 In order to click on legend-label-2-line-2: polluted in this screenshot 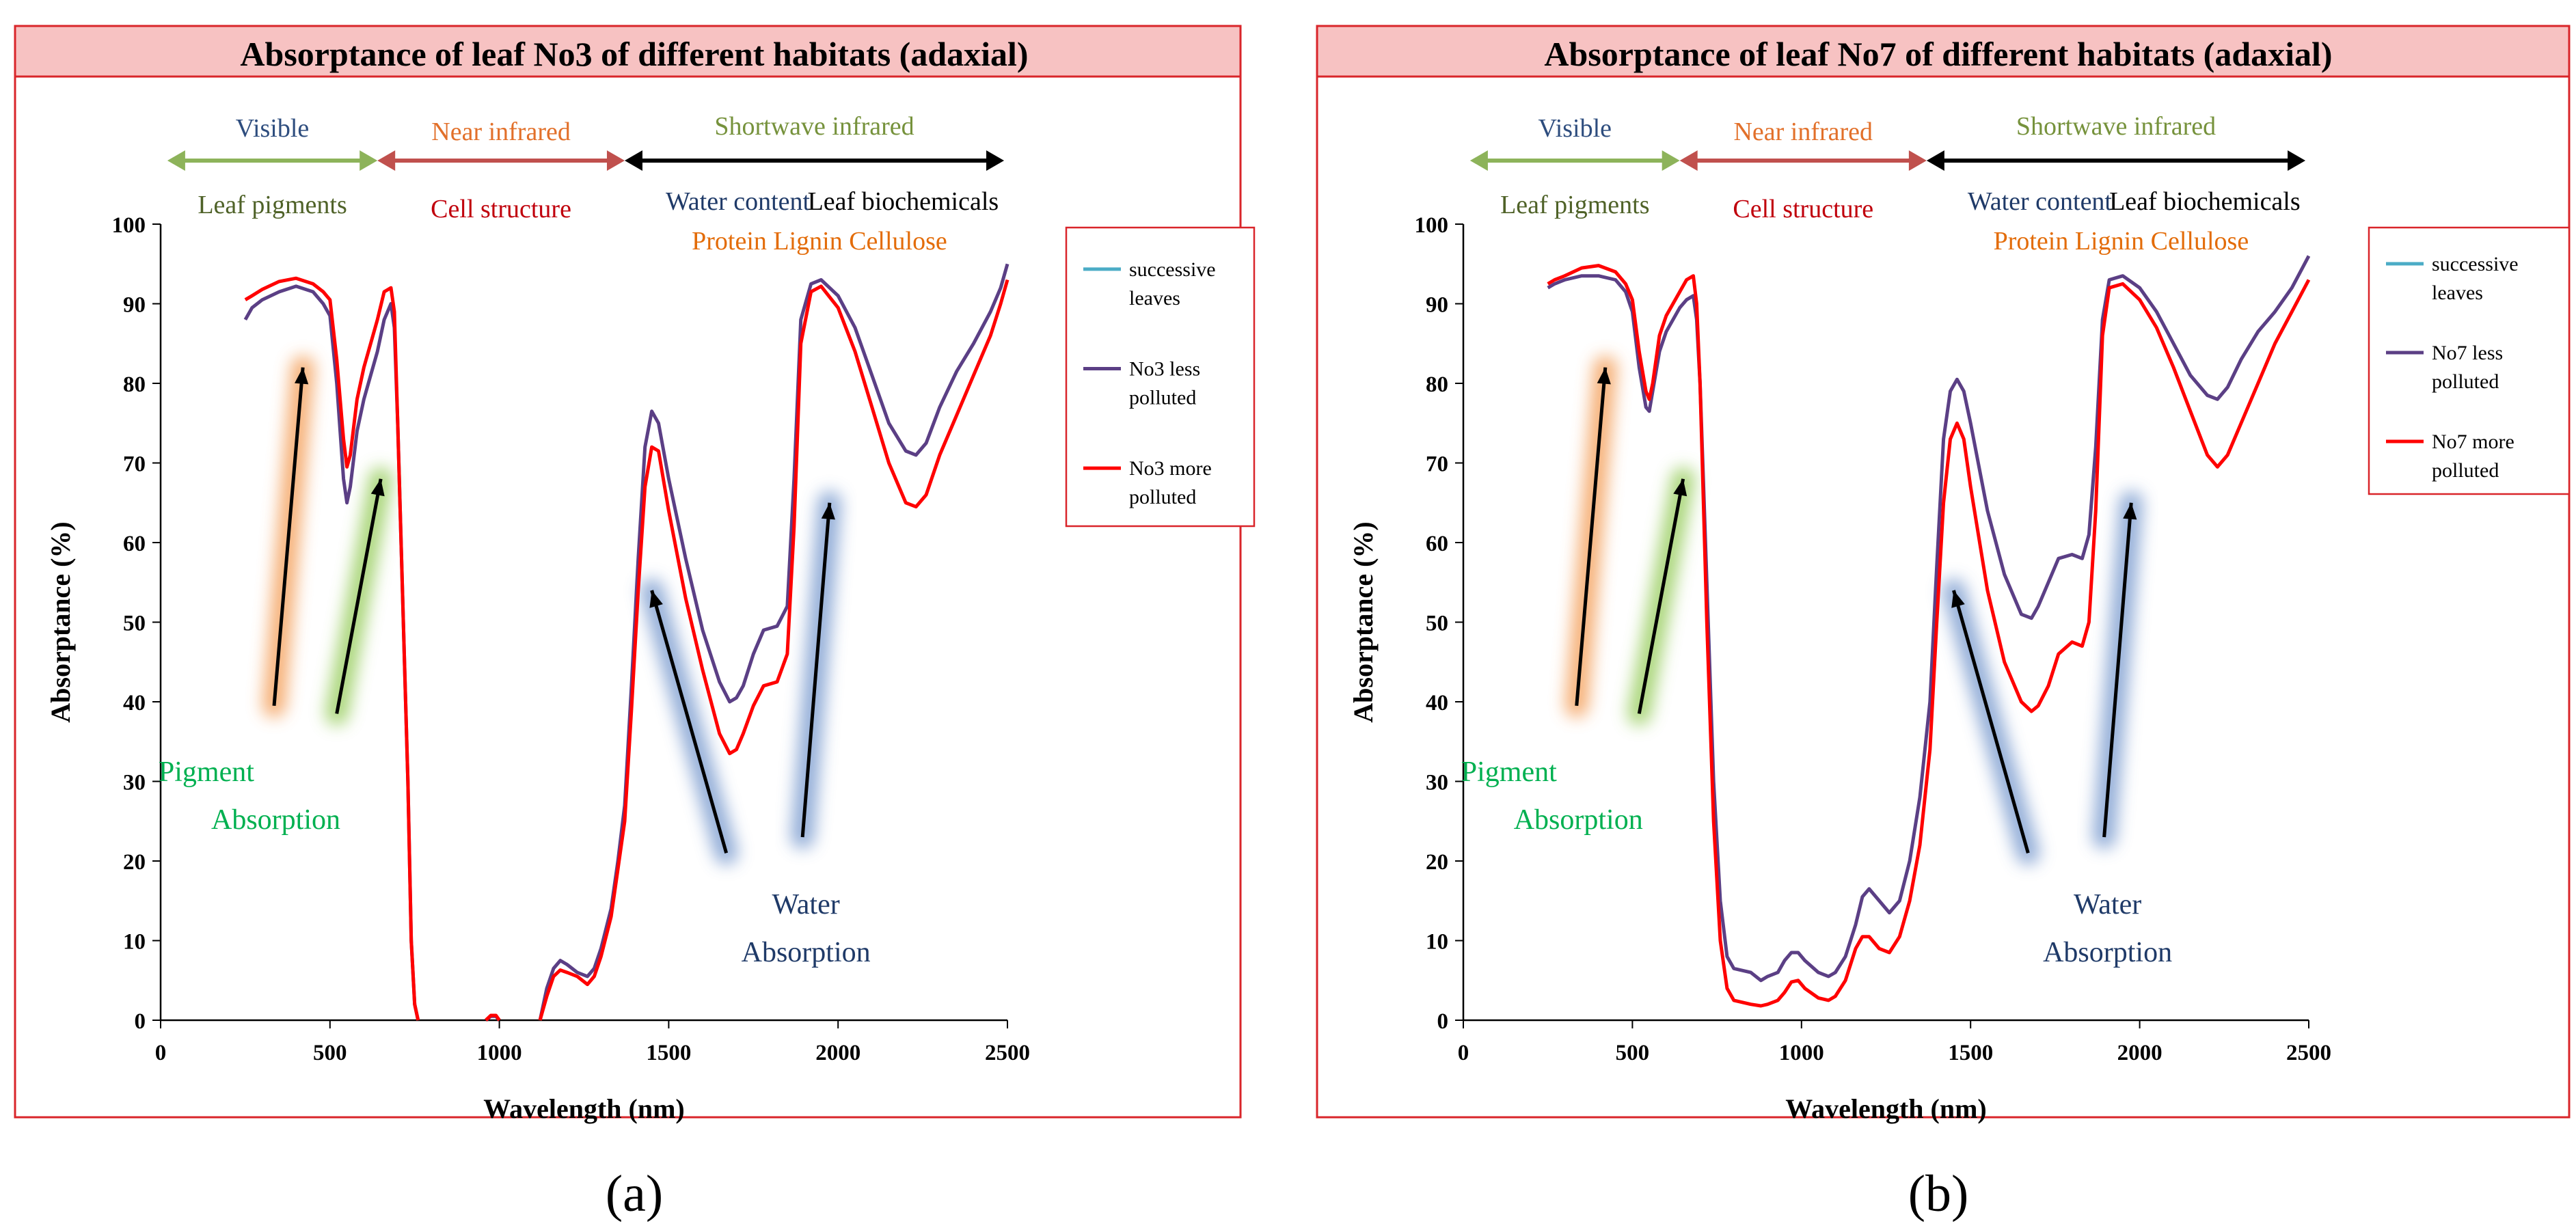, I will do `click(2465, 381)`.